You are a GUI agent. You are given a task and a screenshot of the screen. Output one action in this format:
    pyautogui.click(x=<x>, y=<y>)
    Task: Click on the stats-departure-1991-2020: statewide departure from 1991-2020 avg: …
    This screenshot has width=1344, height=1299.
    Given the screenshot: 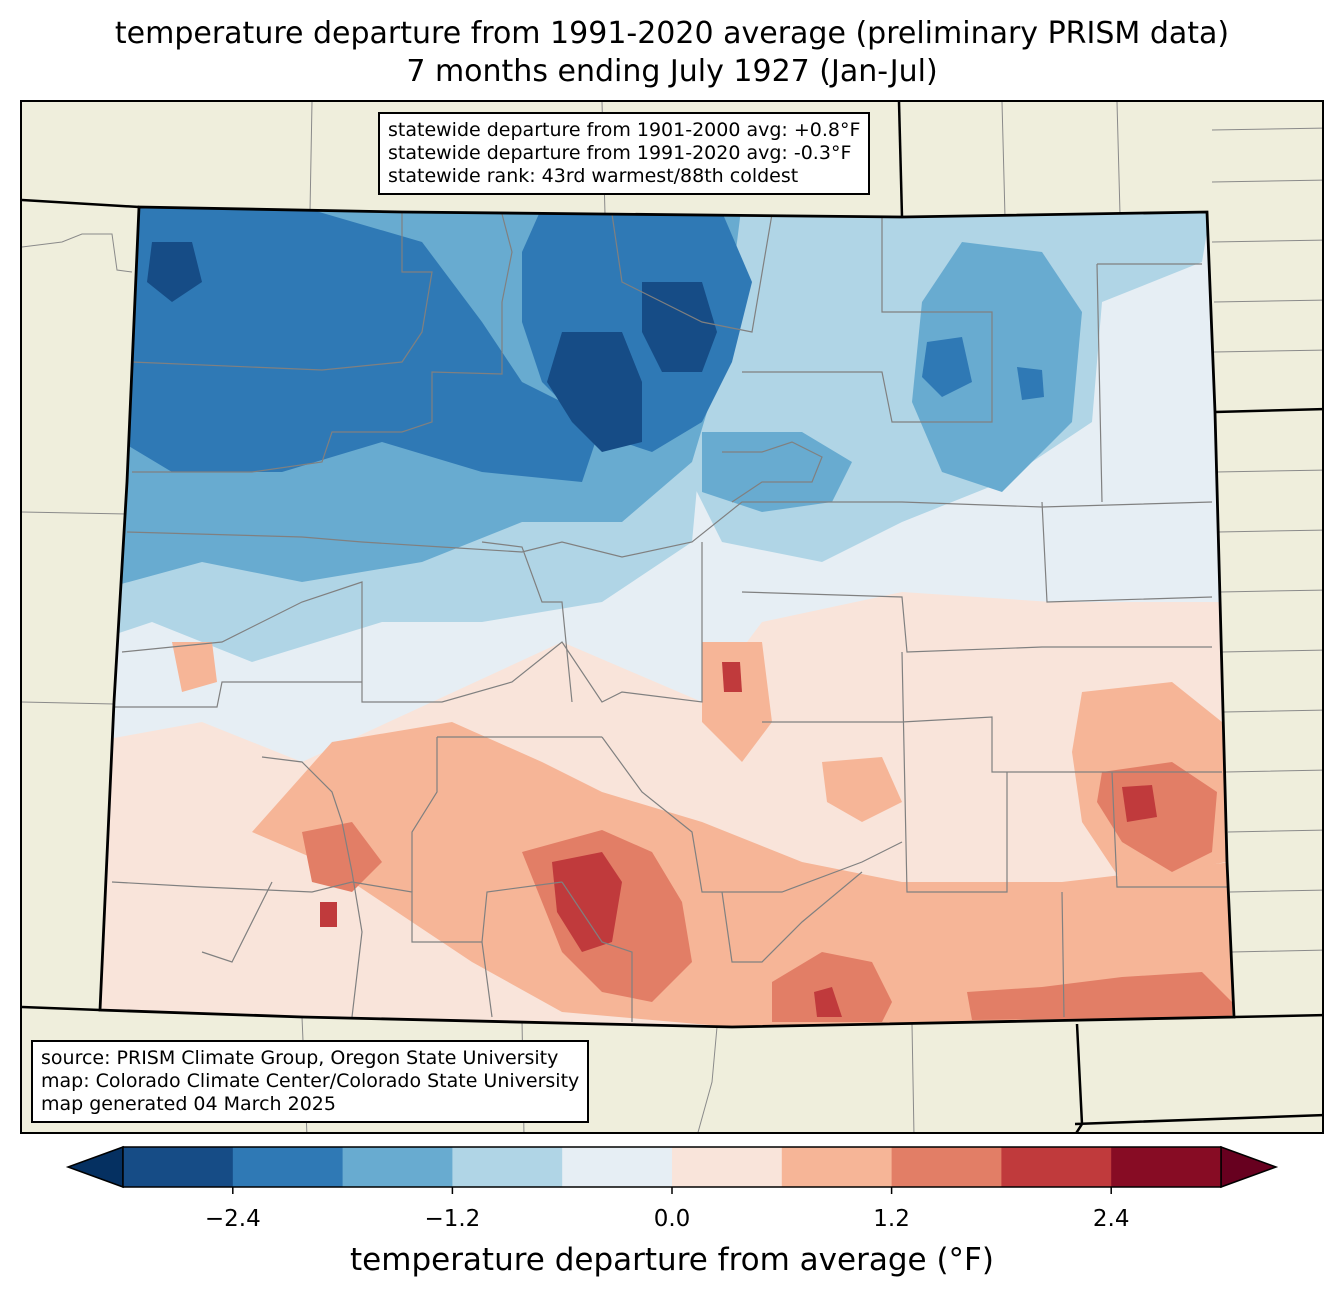 What is the action you would take?
    pyautogui.click(x=620, y=153)
    